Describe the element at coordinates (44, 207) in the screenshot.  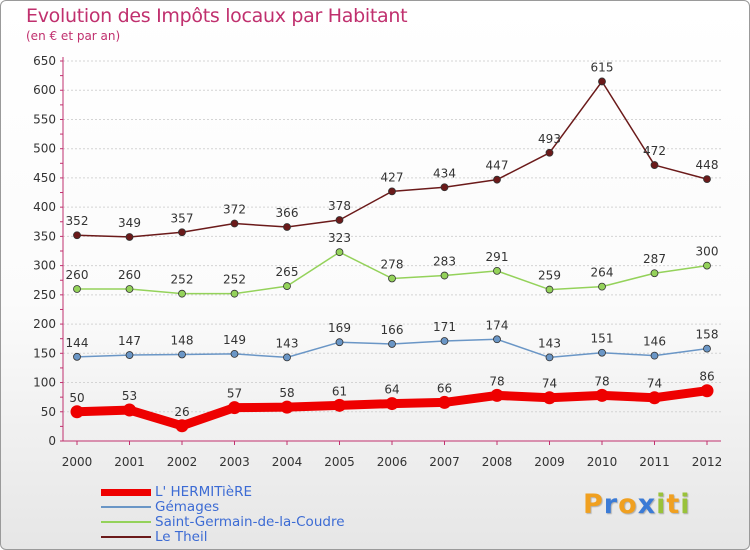
I see `y-tick-label: 400` at that location.